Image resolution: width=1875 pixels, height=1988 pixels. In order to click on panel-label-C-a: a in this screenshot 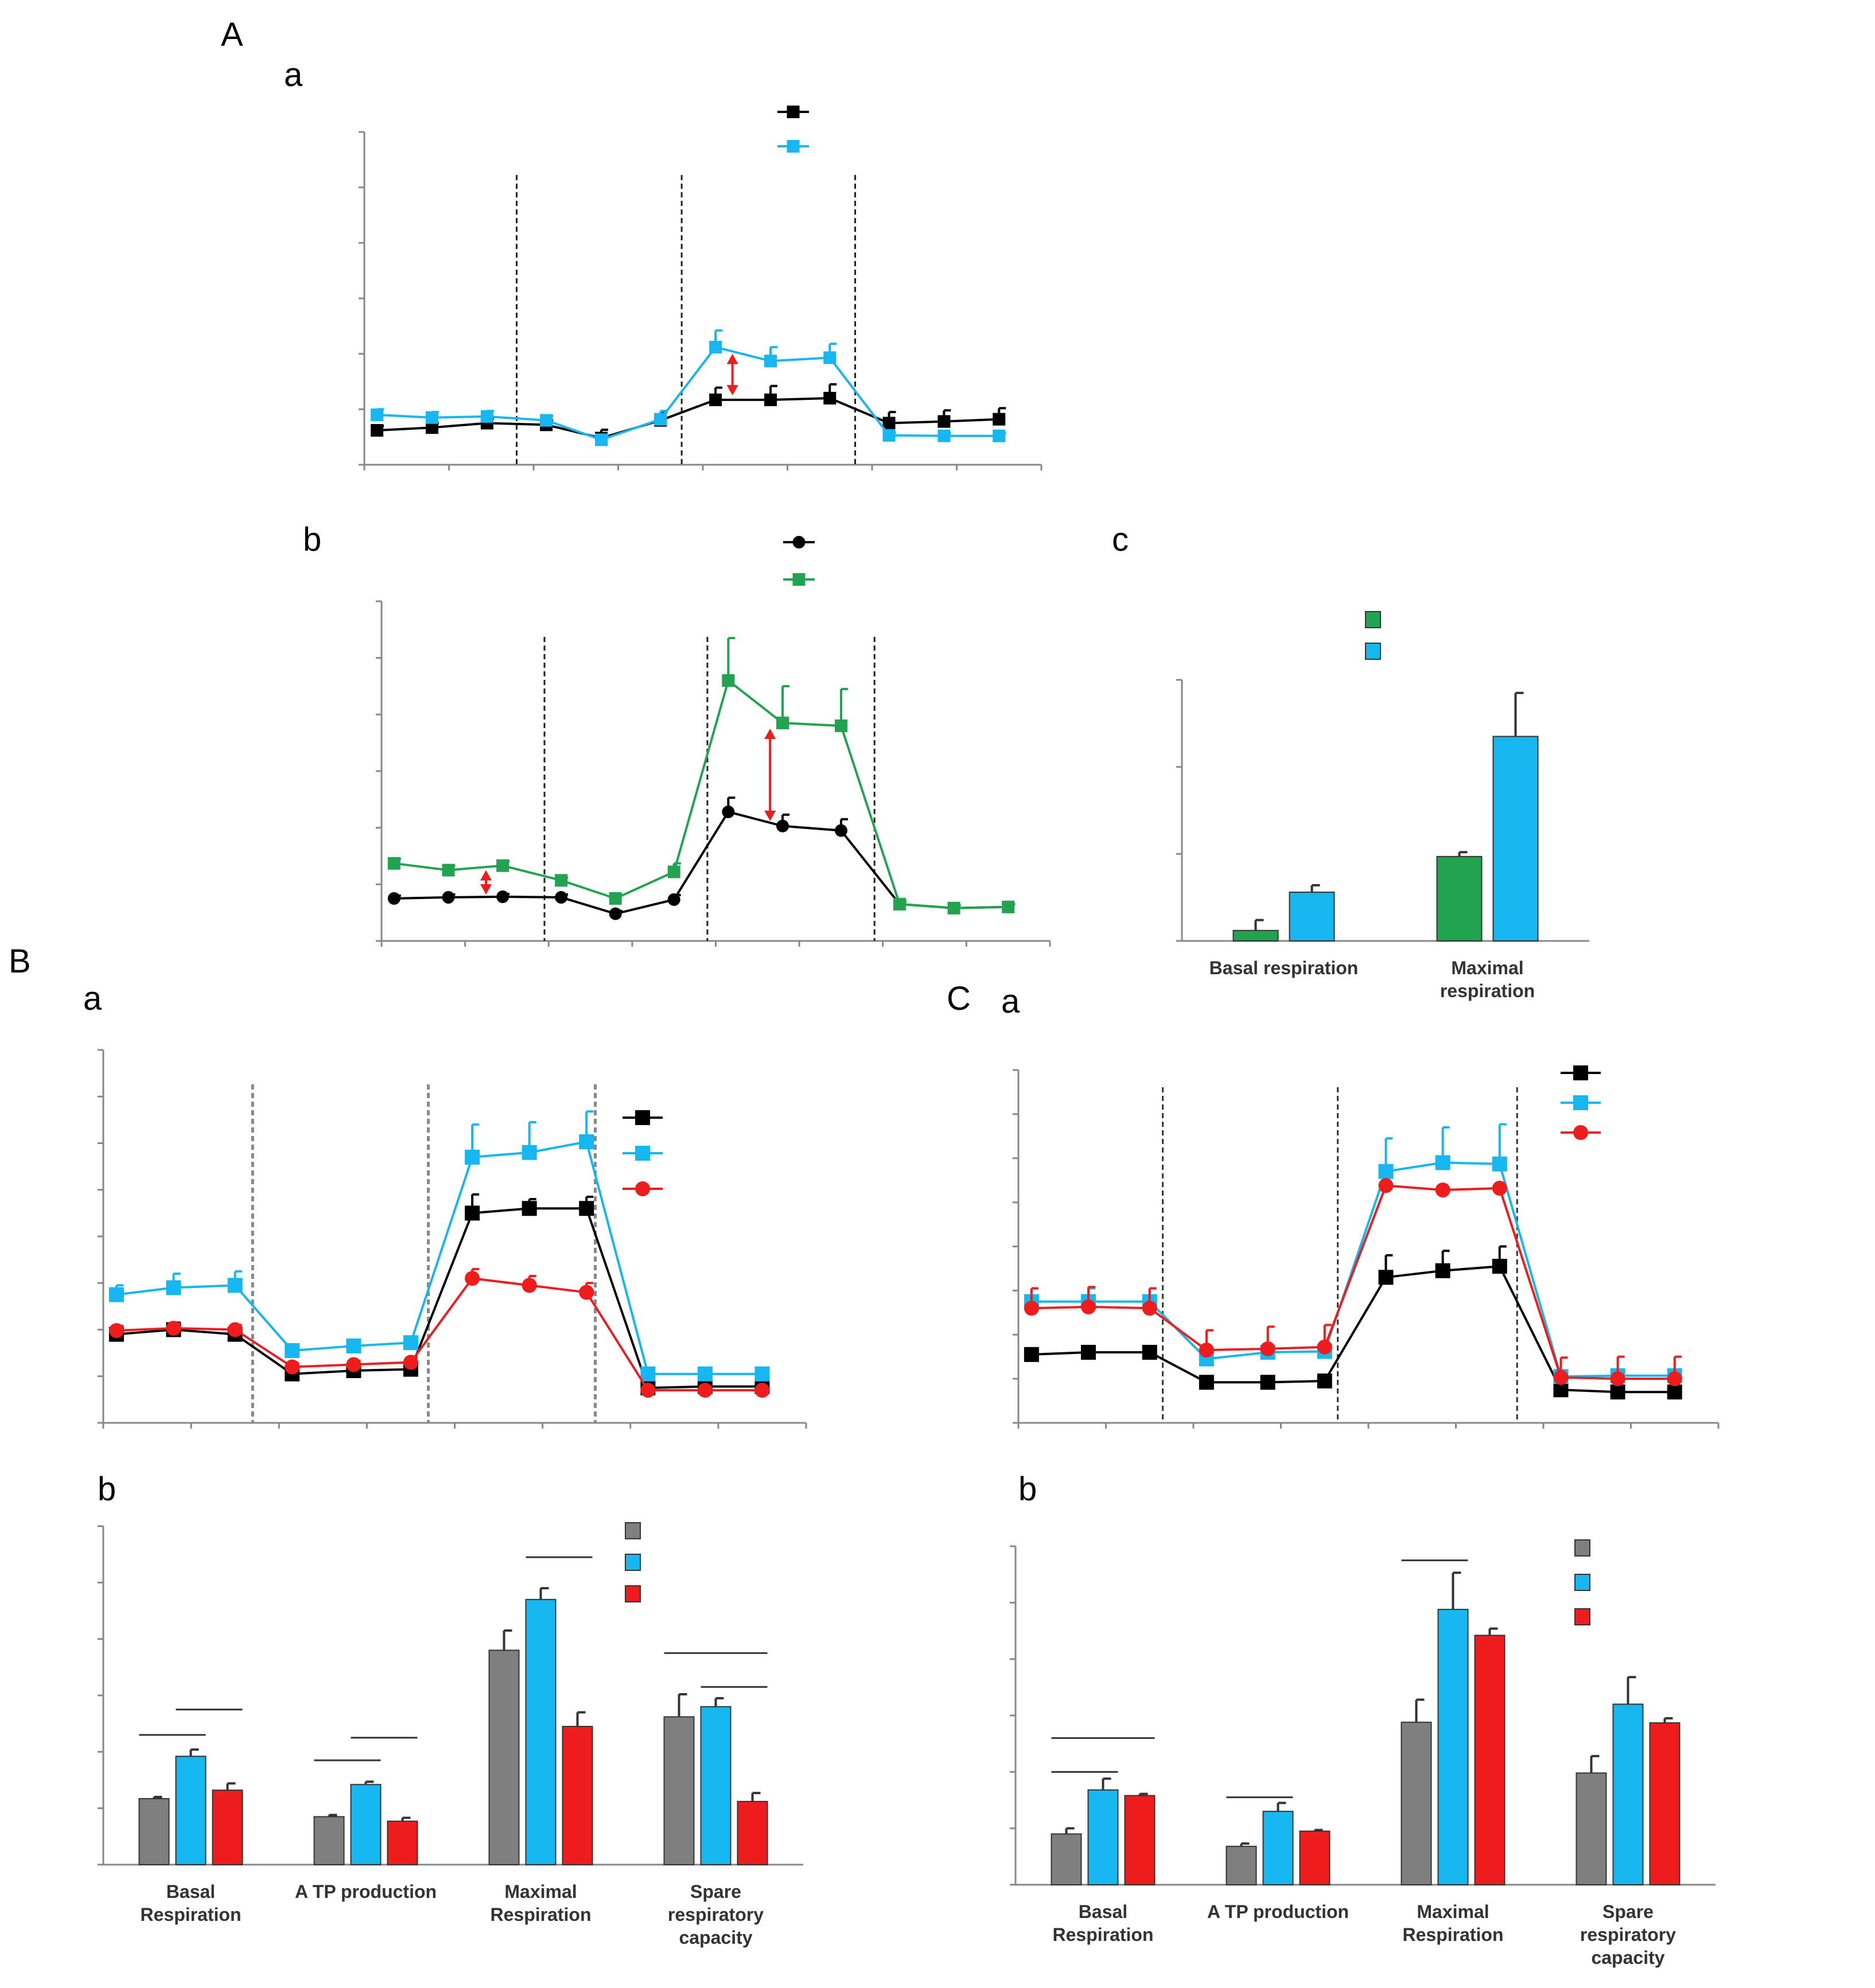, I will do `click(1010, 1001)`.